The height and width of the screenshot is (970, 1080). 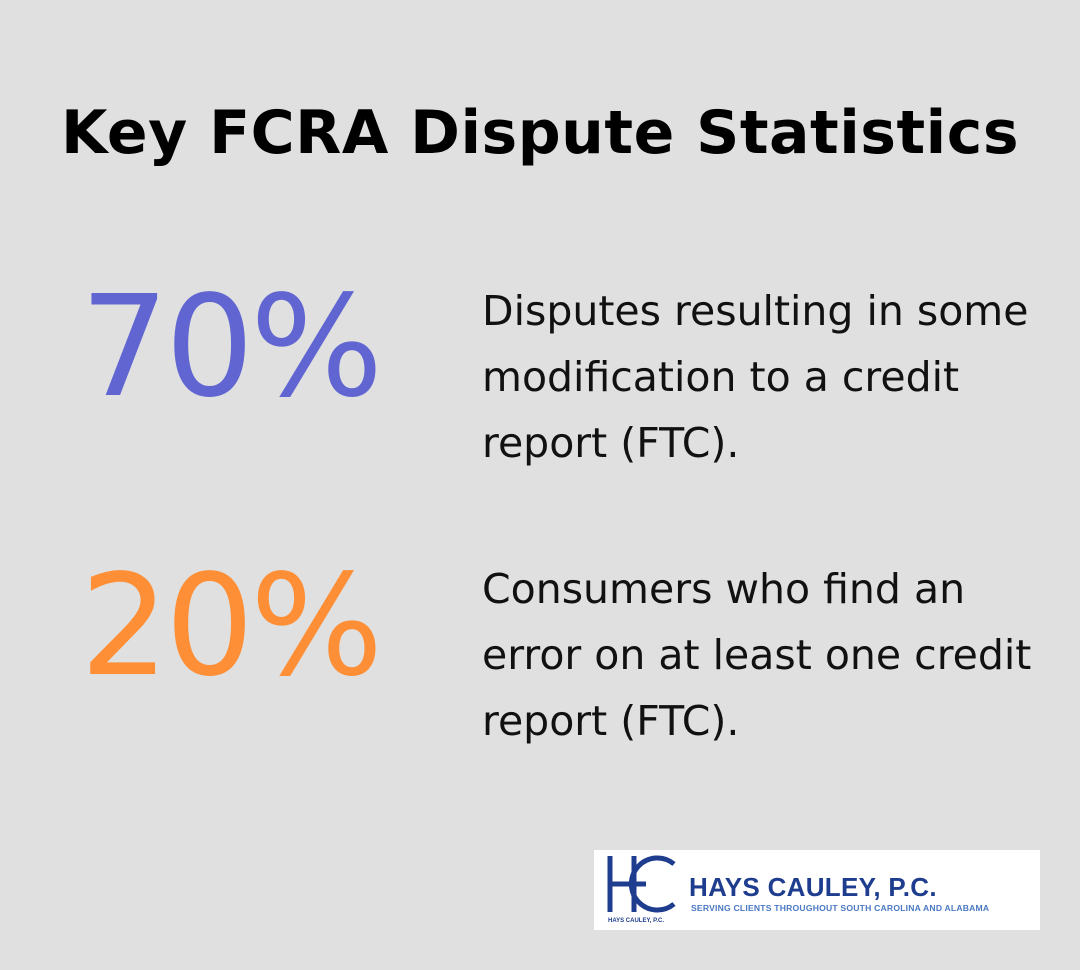 I want to click on logo-small-text: HAYS CAULEY, P.C., so click(x=636, y=921).